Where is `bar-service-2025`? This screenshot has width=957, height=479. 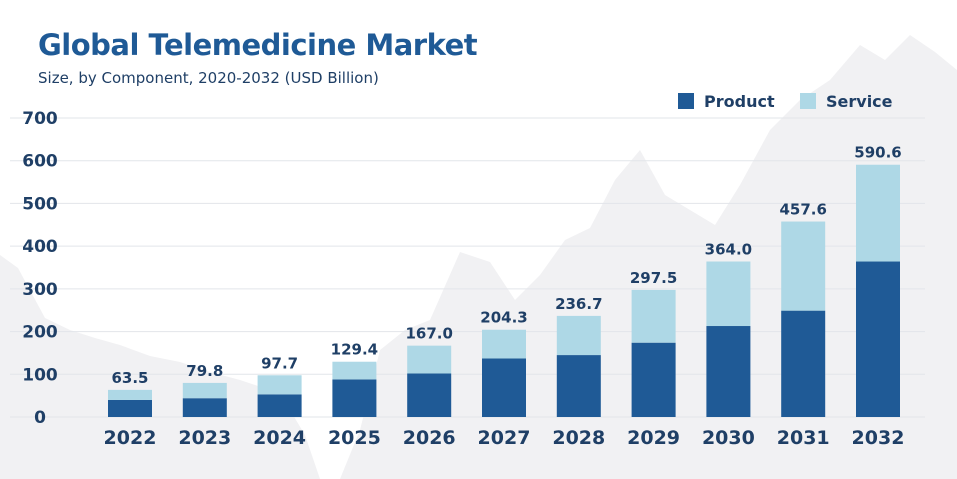 bar-service-2025 is located at coordinates (354, 370).